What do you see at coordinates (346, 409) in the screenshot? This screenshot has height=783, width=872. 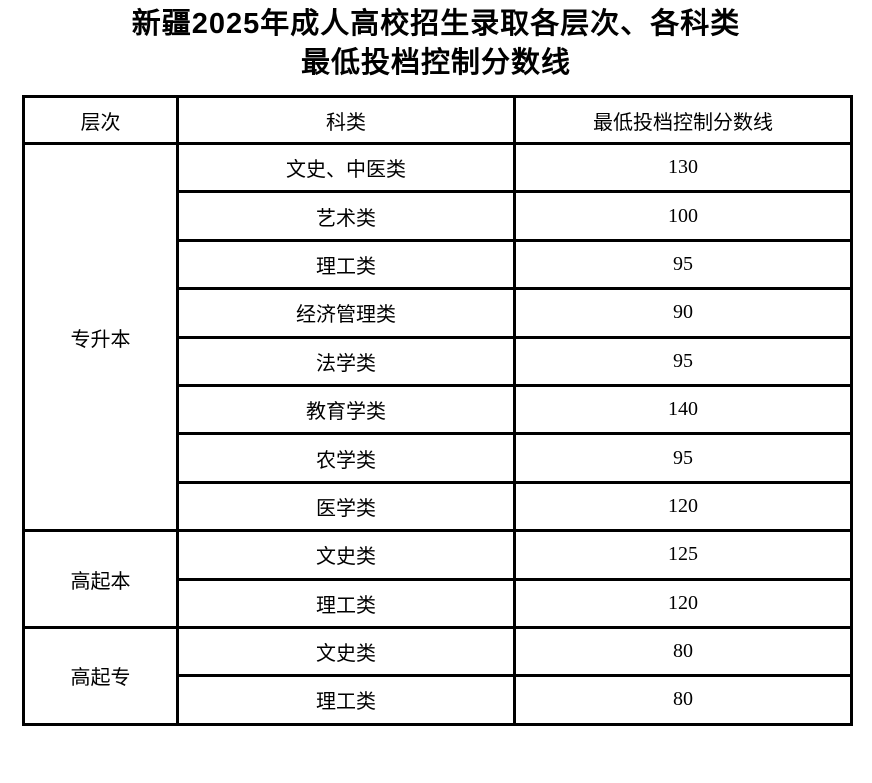 I see `category-cell: 教育学类` at bounding box center [346, 409].